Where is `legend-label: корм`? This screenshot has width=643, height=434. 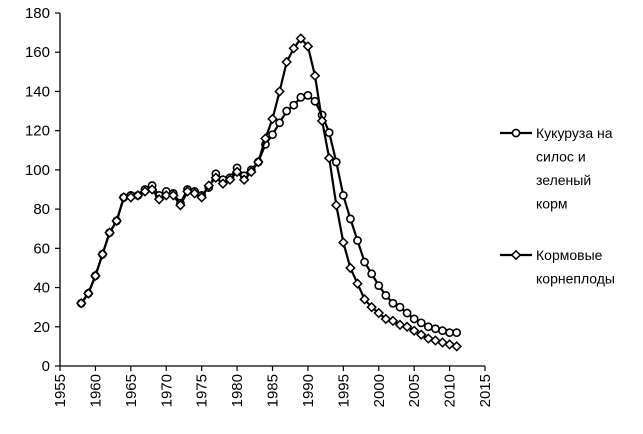 legend-label: корм is located at coordinates (551, 204).